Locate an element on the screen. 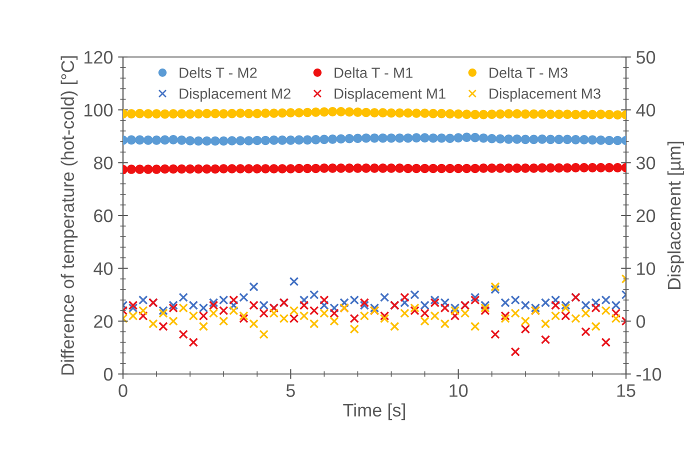  legend-label: Delts T - M2 is located at coordinates (218, 72).